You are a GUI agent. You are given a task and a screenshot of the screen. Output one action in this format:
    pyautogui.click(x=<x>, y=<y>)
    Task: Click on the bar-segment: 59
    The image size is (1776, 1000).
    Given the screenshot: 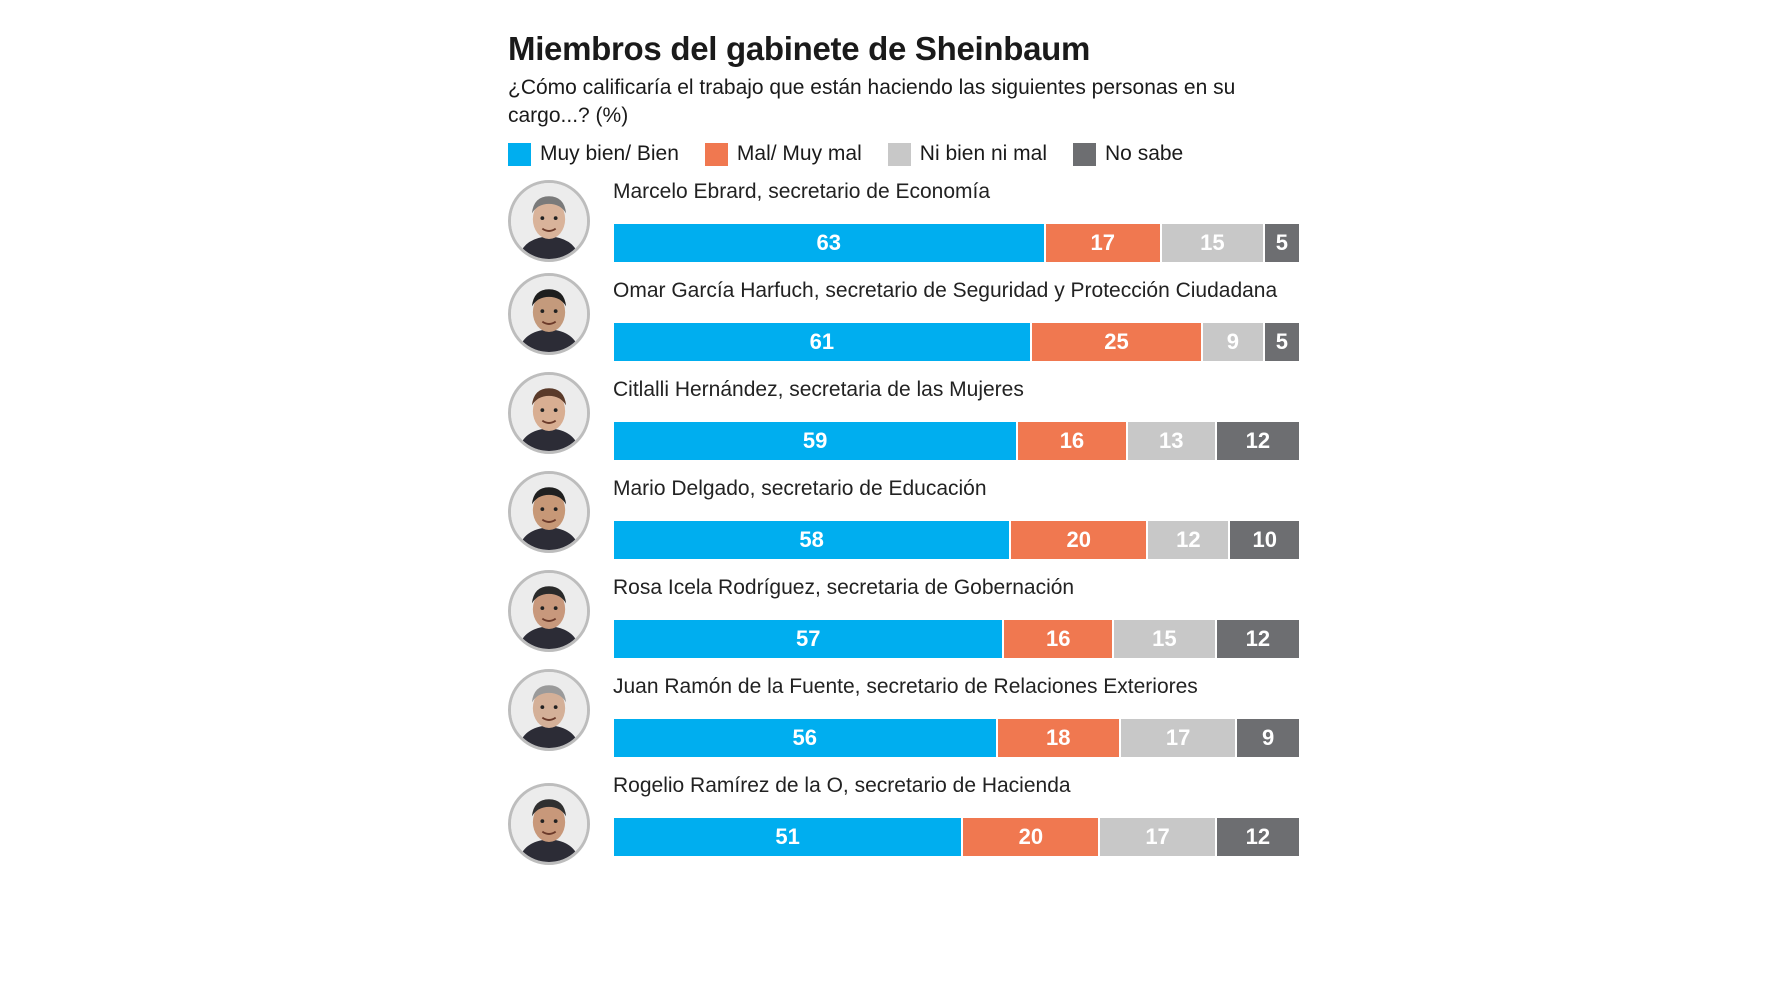 What is the action you would take?
    pyautogui.click(x=816, y=441)
    